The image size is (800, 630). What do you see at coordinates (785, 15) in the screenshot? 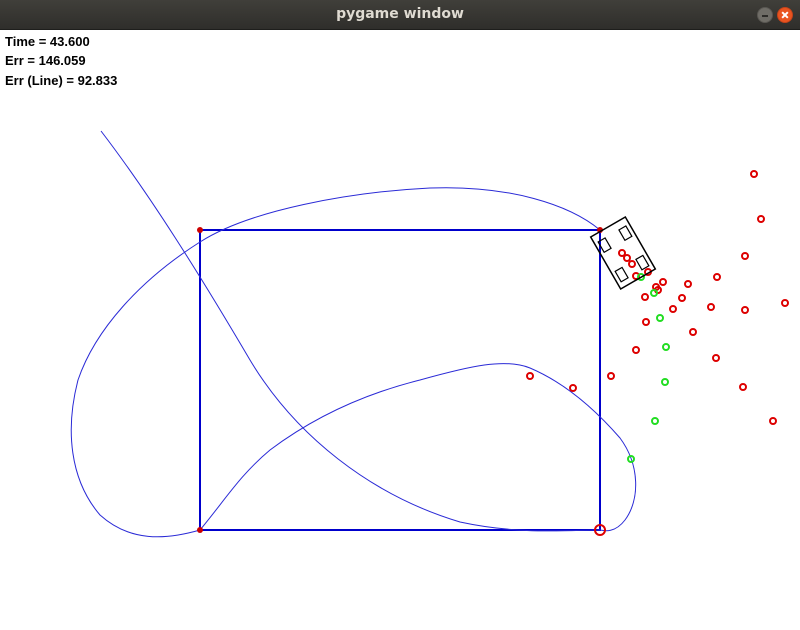
I see `close-icon` at bounding box center [785, 15].